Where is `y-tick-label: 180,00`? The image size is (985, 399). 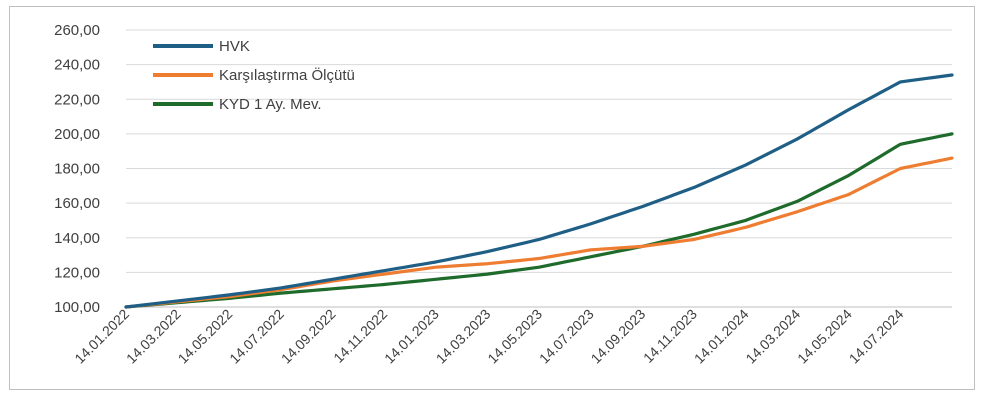
y-tick-label: 180,00 is located at coordinates (77, 169).